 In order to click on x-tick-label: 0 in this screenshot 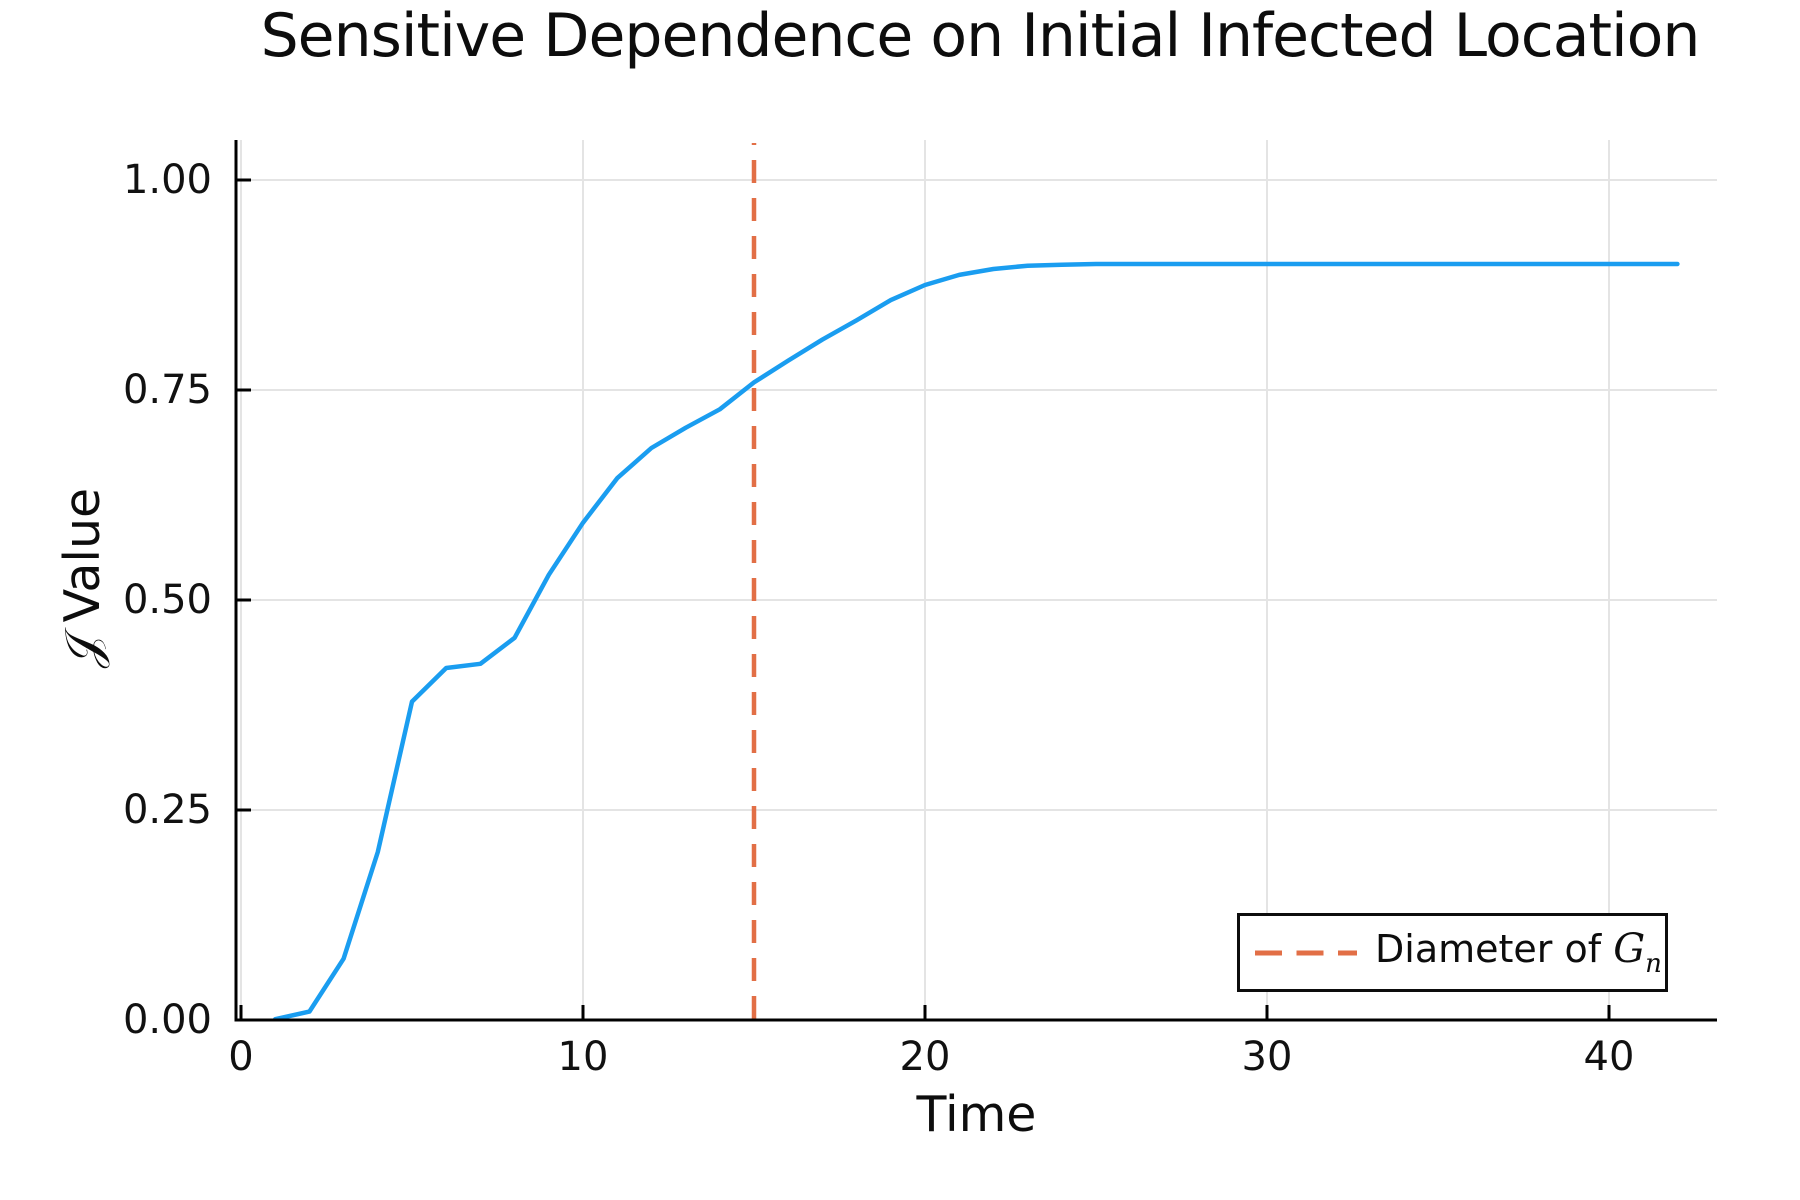, I will do `click(241, 1057)`.